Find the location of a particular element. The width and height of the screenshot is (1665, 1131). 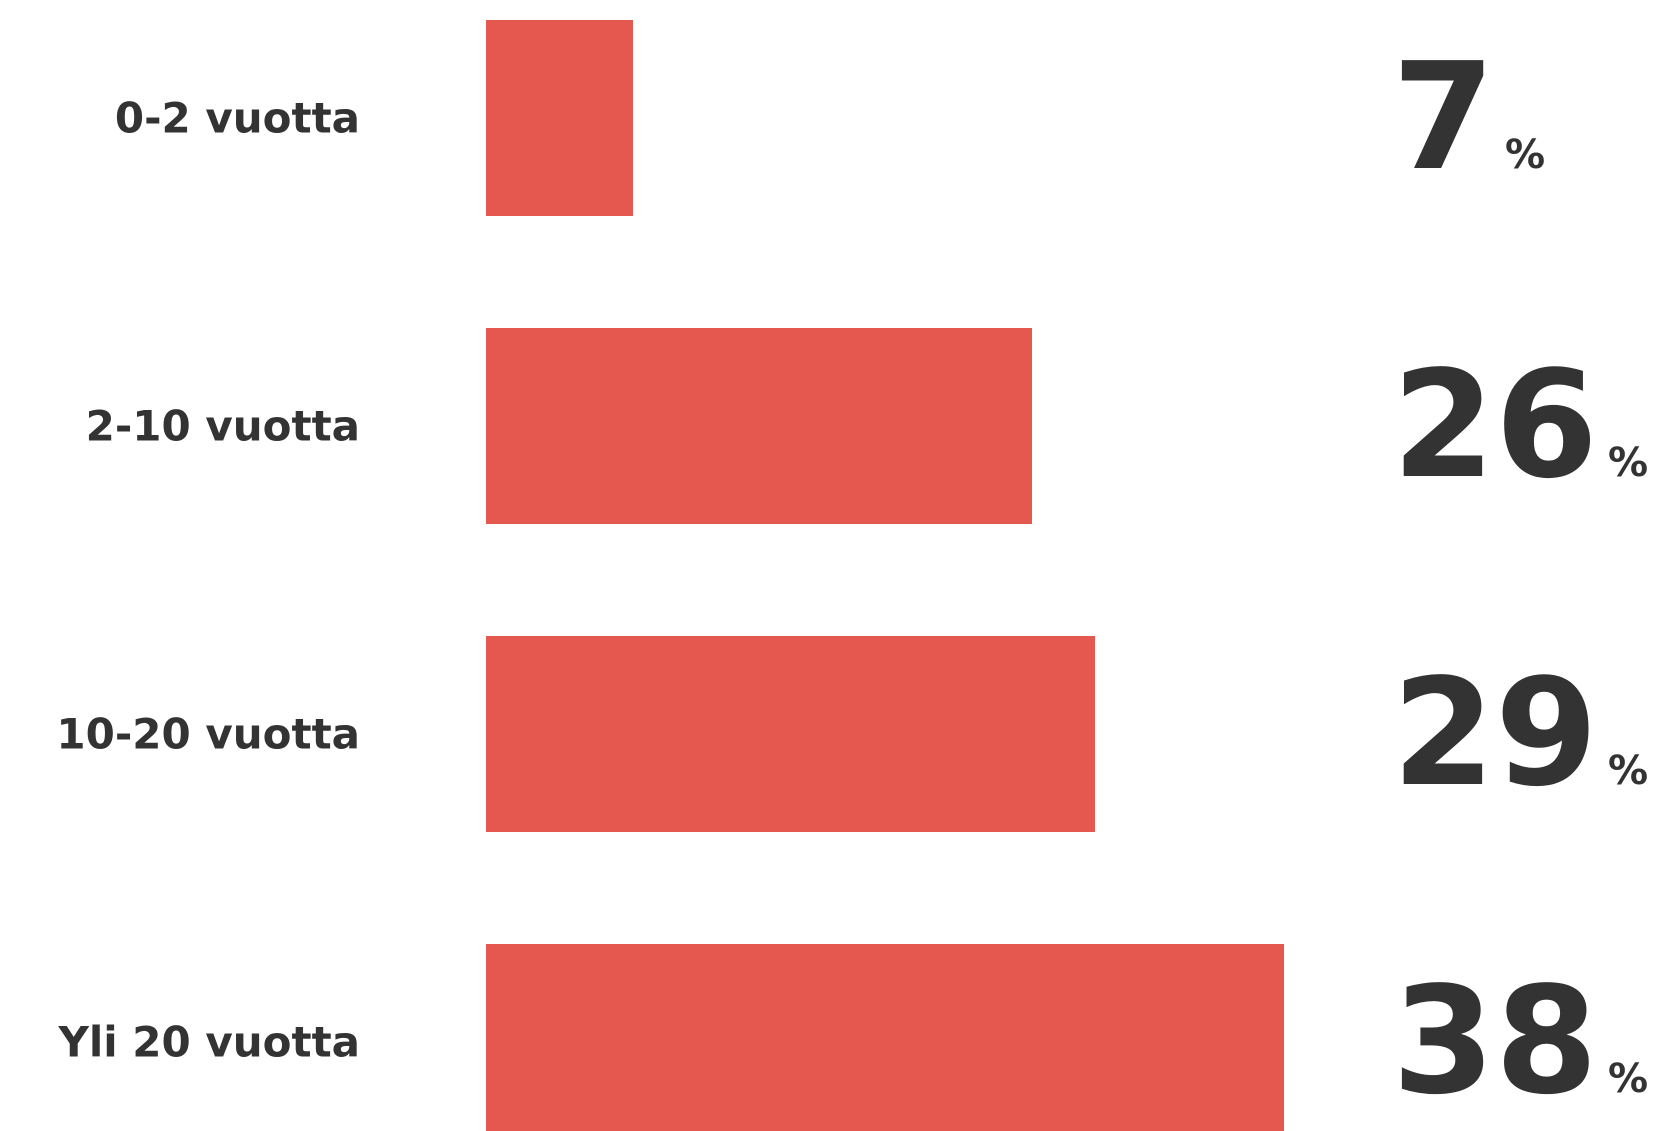

value-number: 38 is located at coordinates (1495, 1041).